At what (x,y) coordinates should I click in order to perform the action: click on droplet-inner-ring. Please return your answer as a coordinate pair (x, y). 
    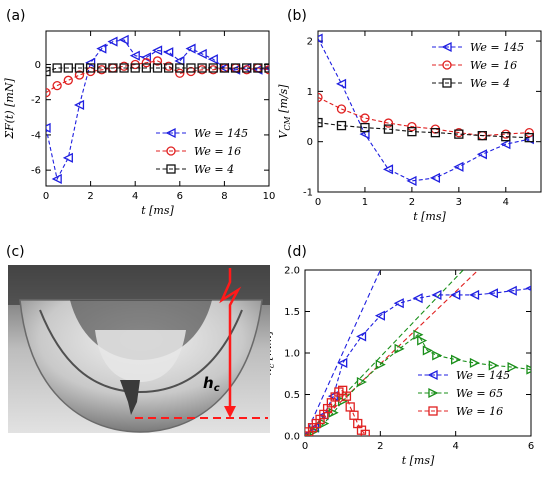
    Looking at the image, I should click on (141, 351).